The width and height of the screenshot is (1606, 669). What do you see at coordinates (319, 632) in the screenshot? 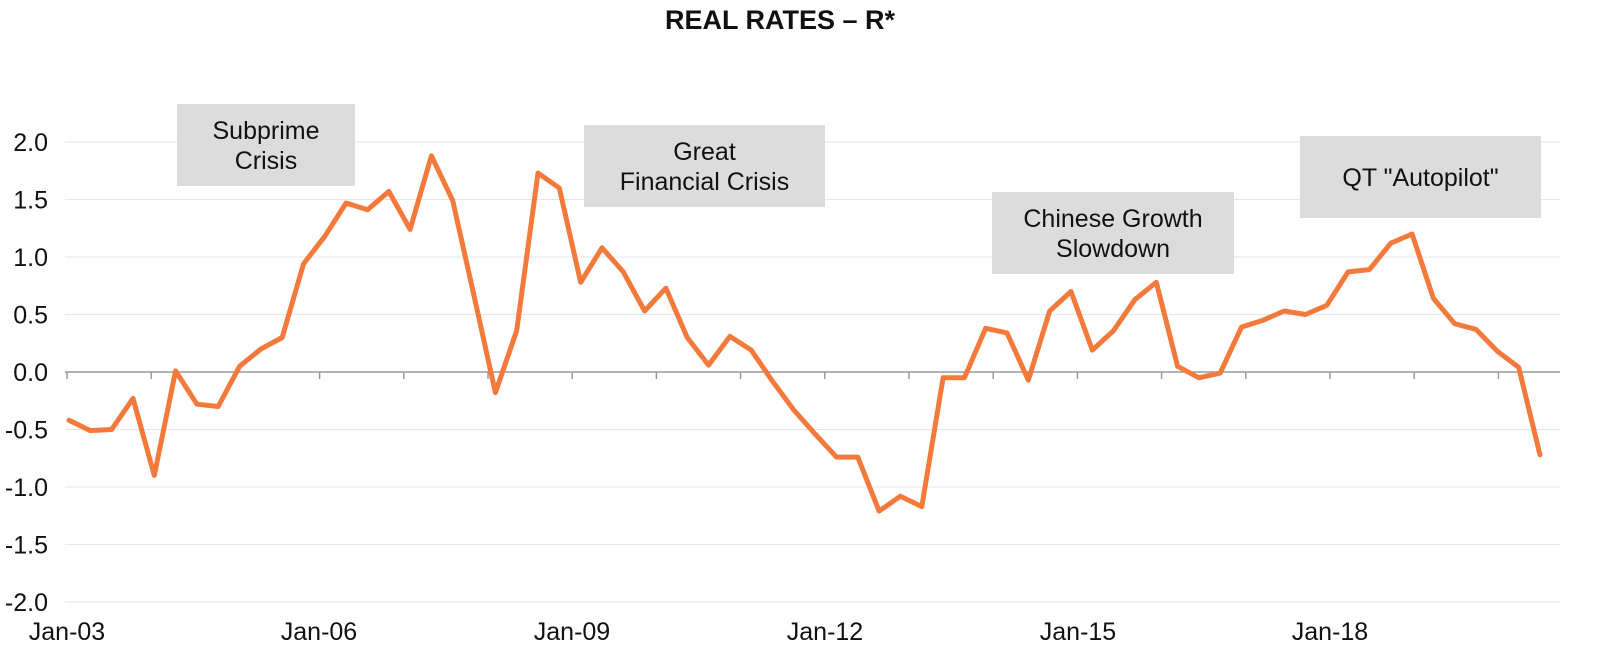
I see `x-tick-label: Jan-06` at bounding box center [319, 632].